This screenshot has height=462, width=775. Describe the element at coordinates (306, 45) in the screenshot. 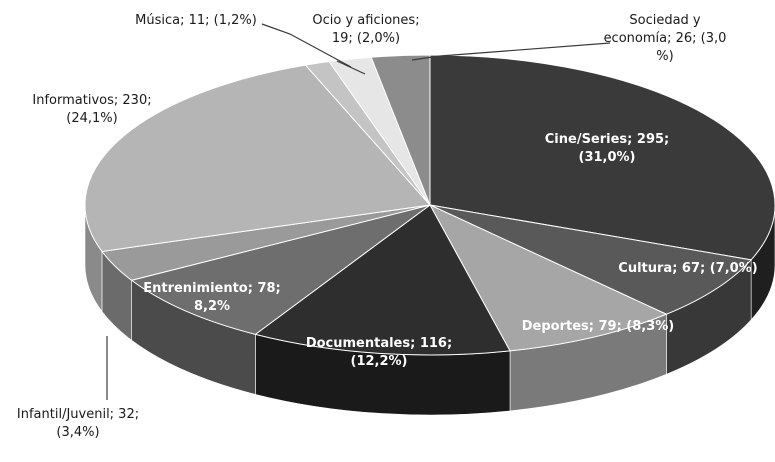

I see `leader-line-musica` at that location.